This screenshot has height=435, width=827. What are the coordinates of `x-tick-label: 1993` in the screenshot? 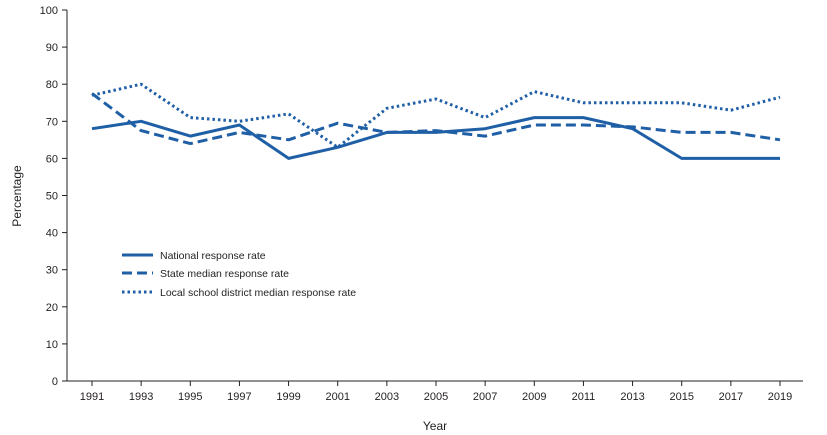 It's located at (141, 397).